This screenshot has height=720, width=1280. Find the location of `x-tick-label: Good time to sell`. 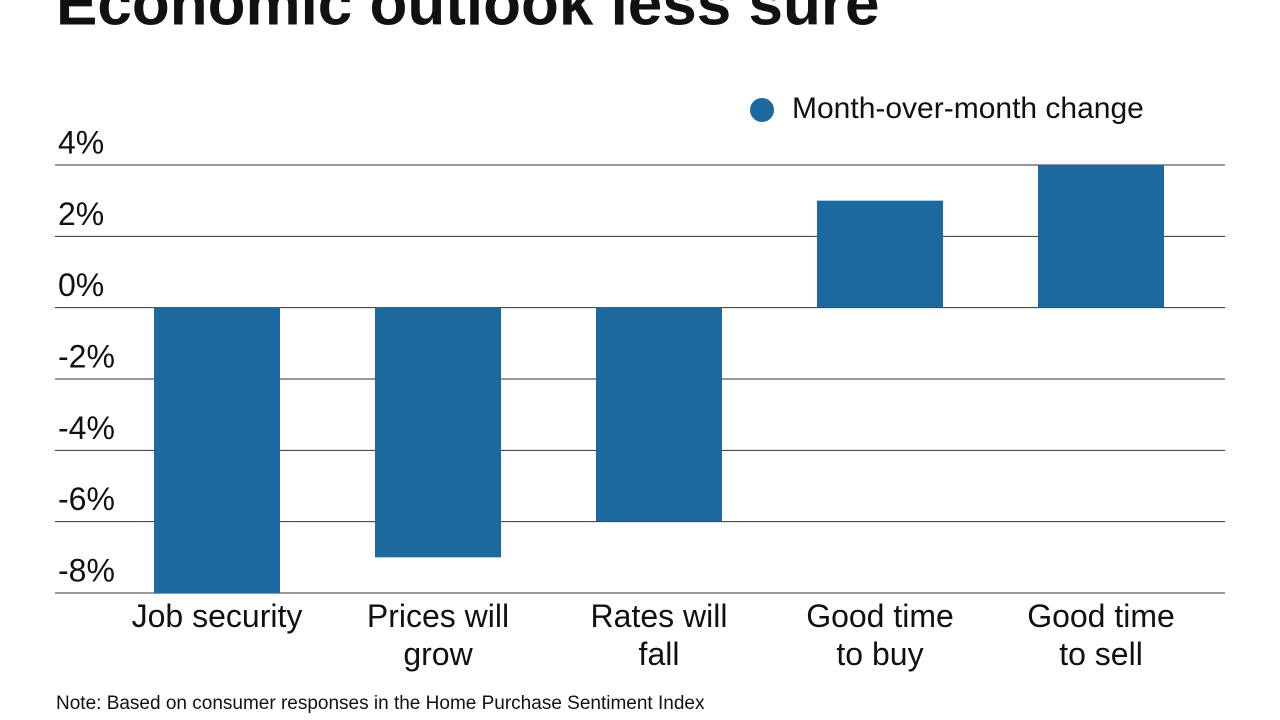

x-tick-label: Good time to sell is located at coordinates (1101, 635).